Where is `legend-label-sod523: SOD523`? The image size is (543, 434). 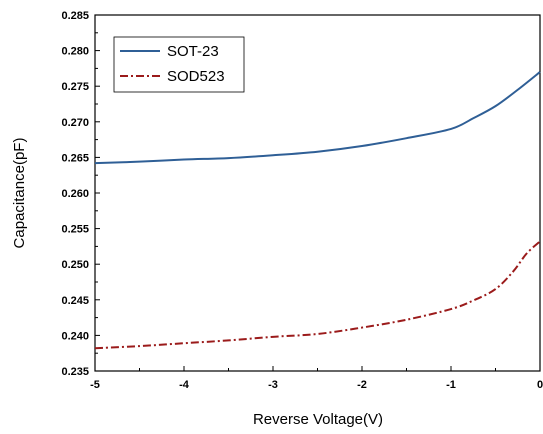
legend-label-sod523: SOD523 is located at coordinates (196, 76).